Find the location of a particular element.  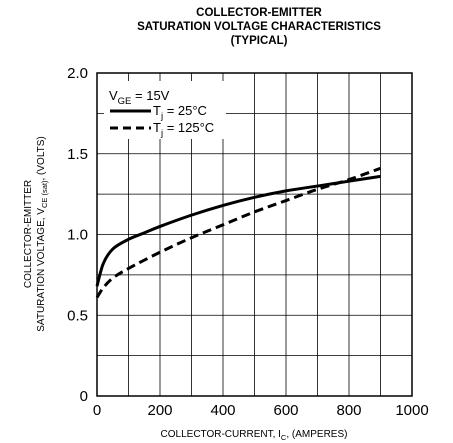

chart-title-line-1: COLLECTOR-EMITTER is located at coordinates (259, 13).